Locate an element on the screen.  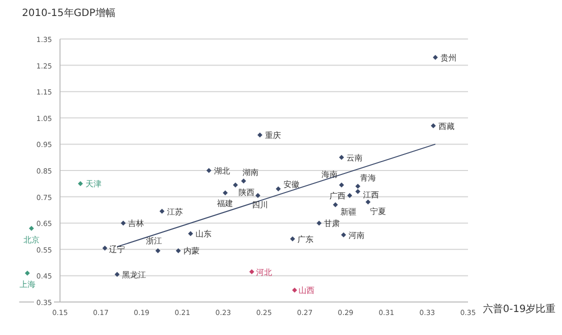
annotation: 辽宁 is located at coordinates (116, 249).